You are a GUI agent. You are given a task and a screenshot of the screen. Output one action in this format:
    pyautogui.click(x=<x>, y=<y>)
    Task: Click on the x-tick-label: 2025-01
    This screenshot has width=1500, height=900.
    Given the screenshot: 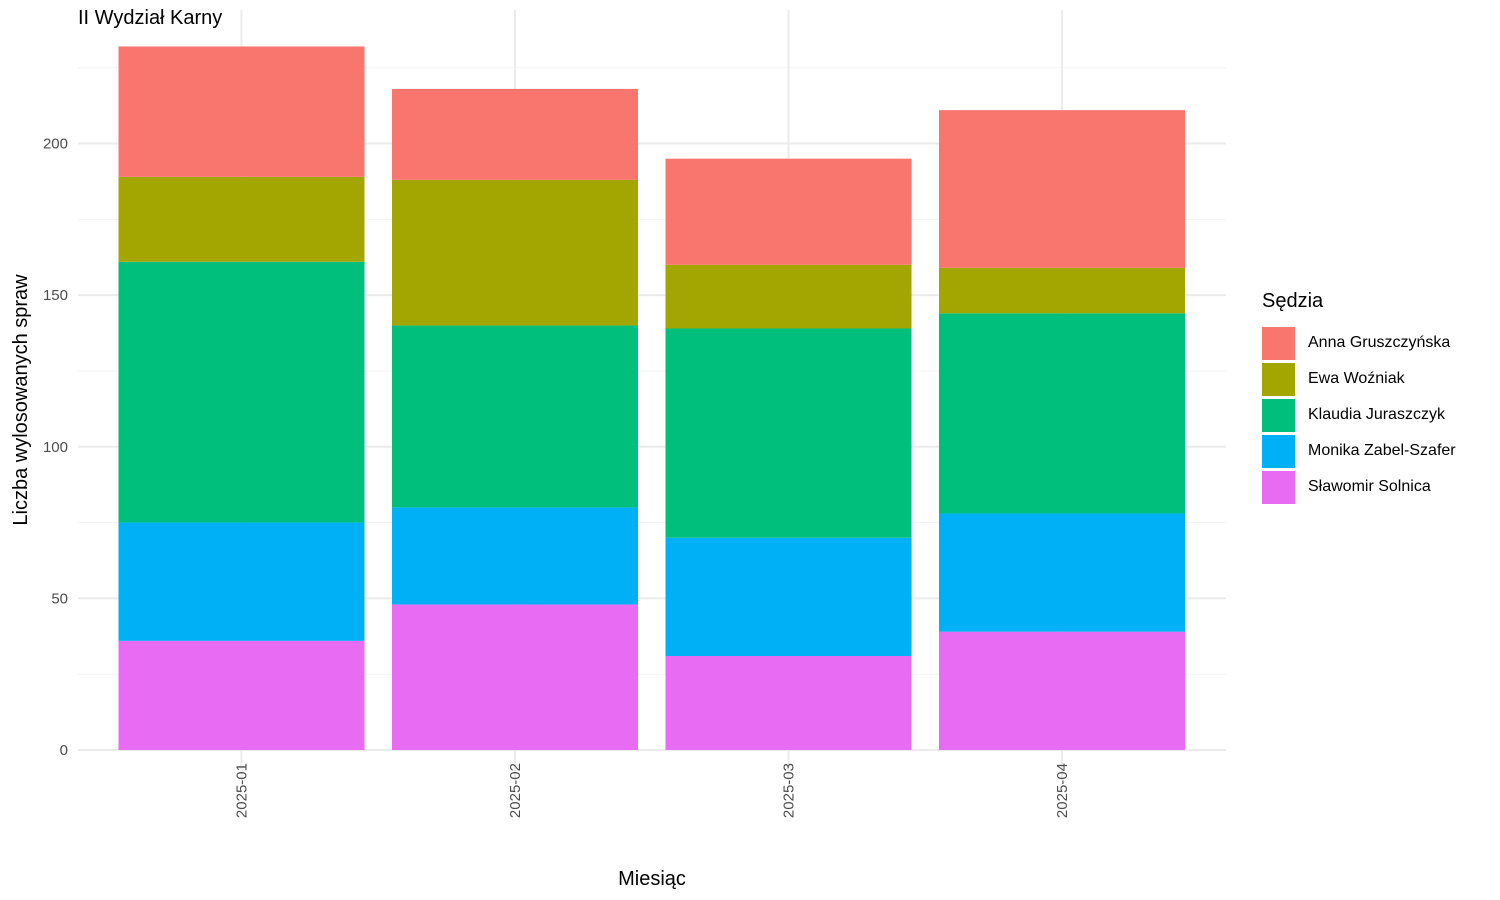 What is the action you would take?
    pyautogui.click(x=242, y=790)
    